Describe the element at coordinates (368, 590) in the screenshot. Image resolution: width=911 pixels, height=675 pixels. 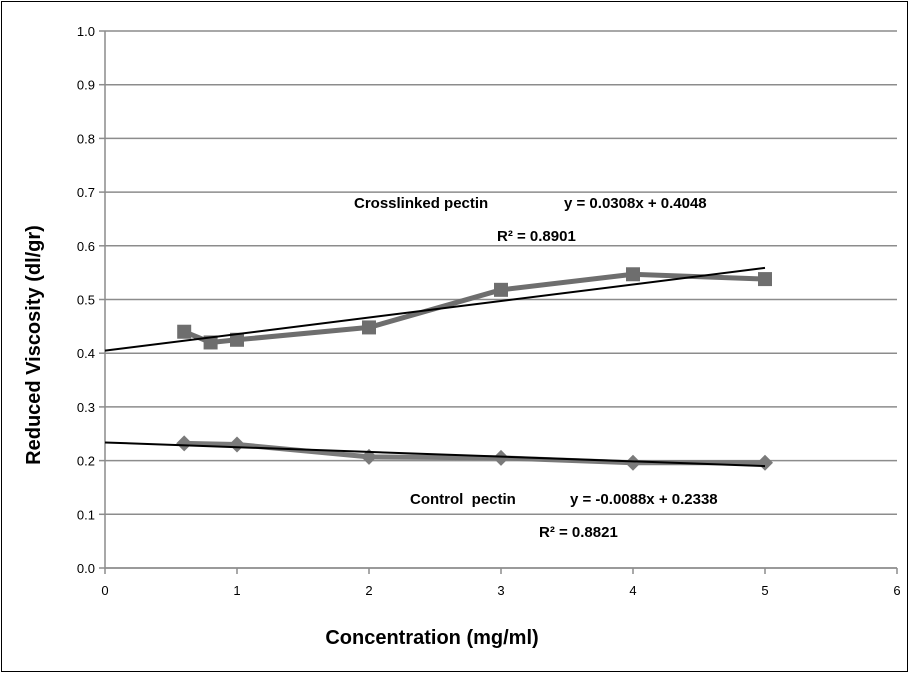
I see `x-tick-label: 2` at that location.